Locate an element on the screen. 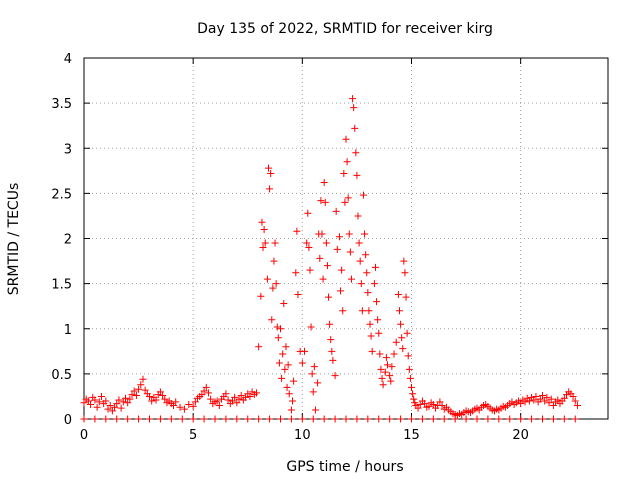  x-tick-label: 0 is located at coordinates (84, 435).